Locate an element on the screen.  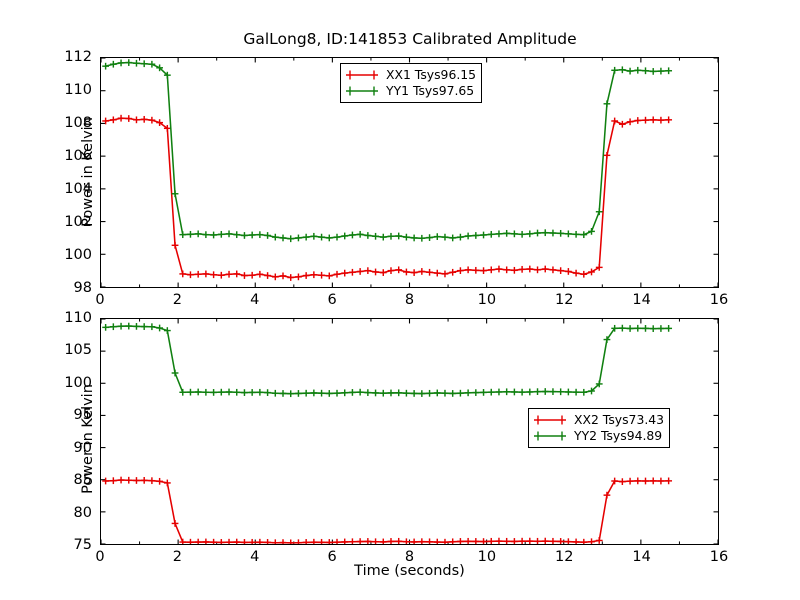
ytick-label: 104 is located at coordinates (78, 189).